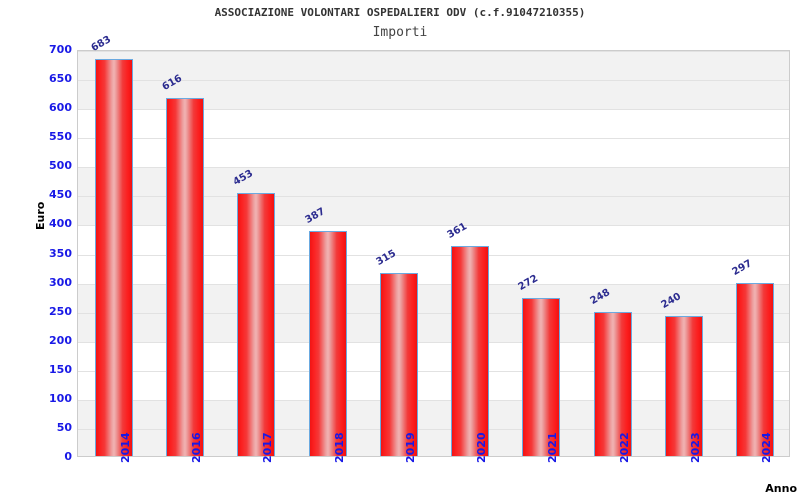 Image resolution: width=800 pixels, height=500 pixels. What do you see at coordinates (64, 427) in the screenshot?
I see `y-tick-label: 50` at bounding box center [64, 427].